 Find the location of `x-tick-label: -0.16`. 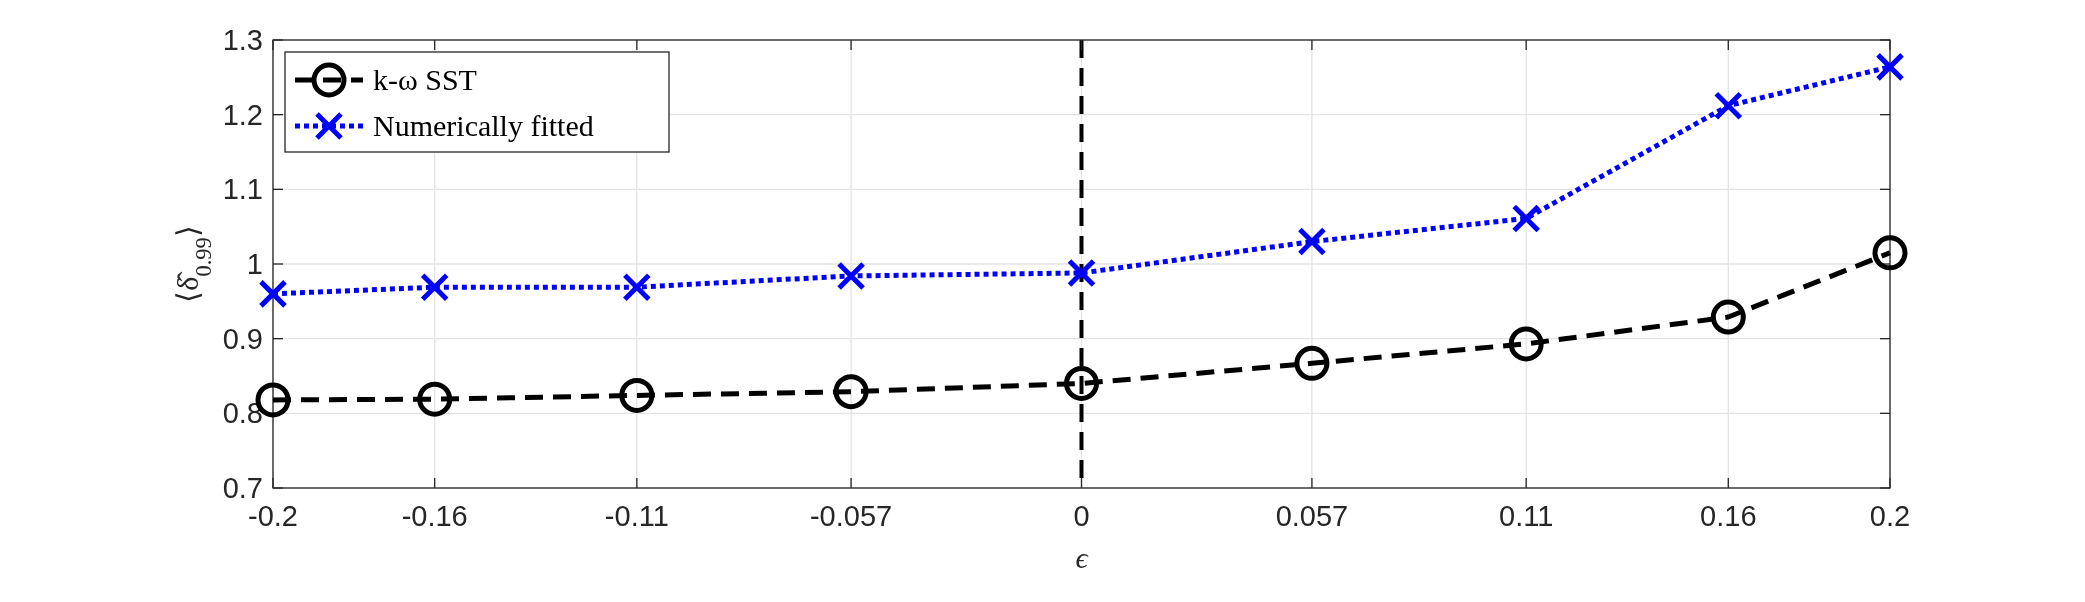

x-tick-label: -0.16 is located at coordinates (434, 516).